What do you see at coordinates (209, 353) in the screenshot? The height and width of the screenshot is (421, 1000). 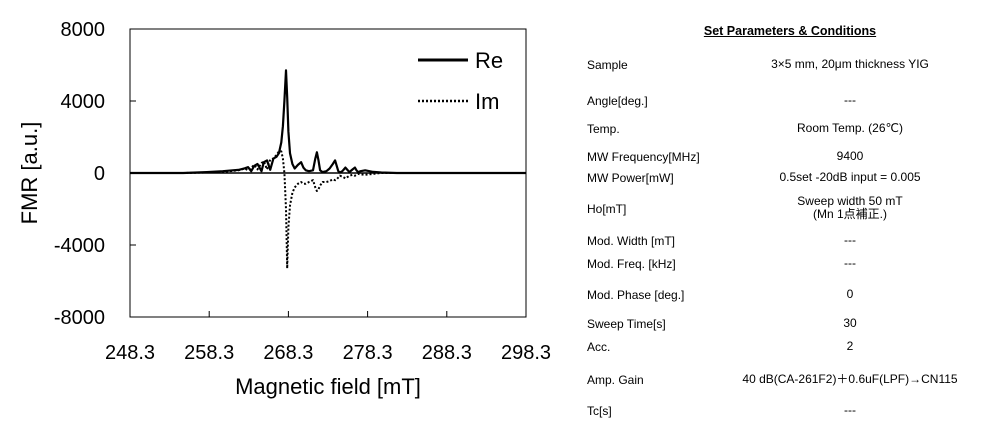 I see `x-tick-label: 258.3` at bounding box center [209, 353].